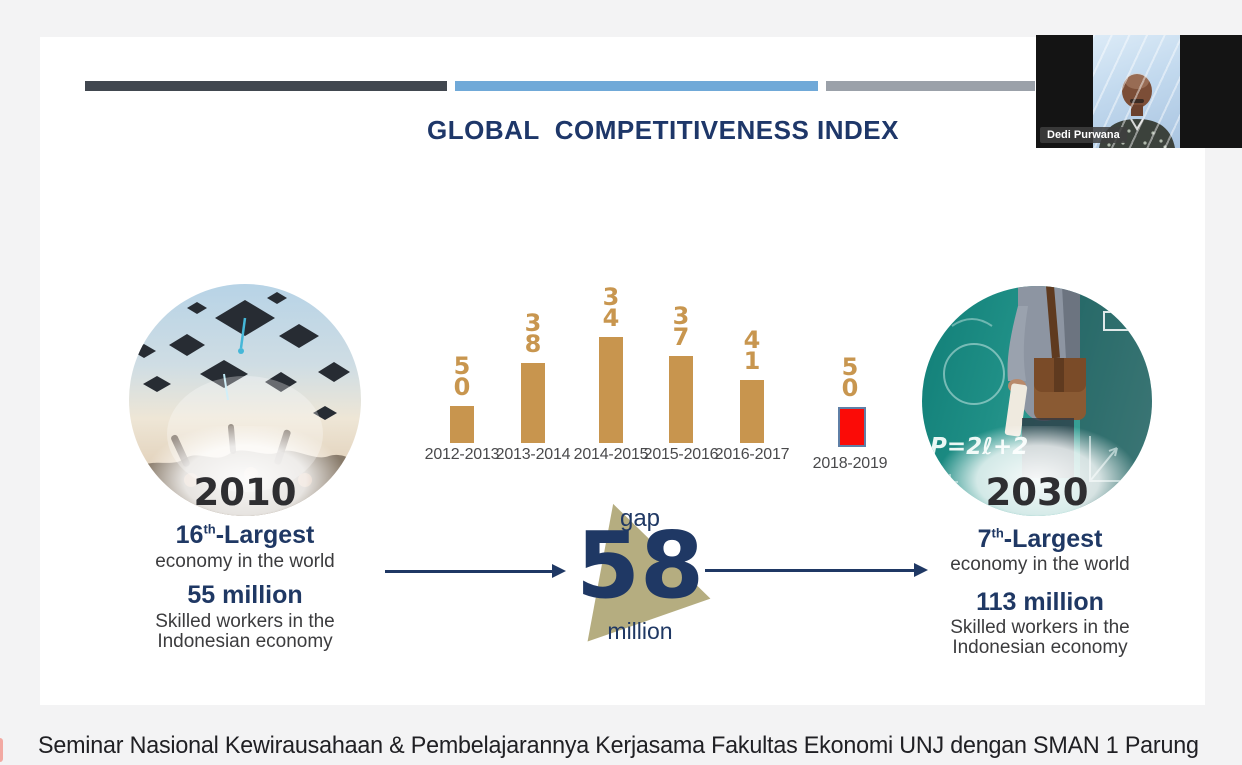  I want to click on right-rank-ordinal: th, so click(997, 533).